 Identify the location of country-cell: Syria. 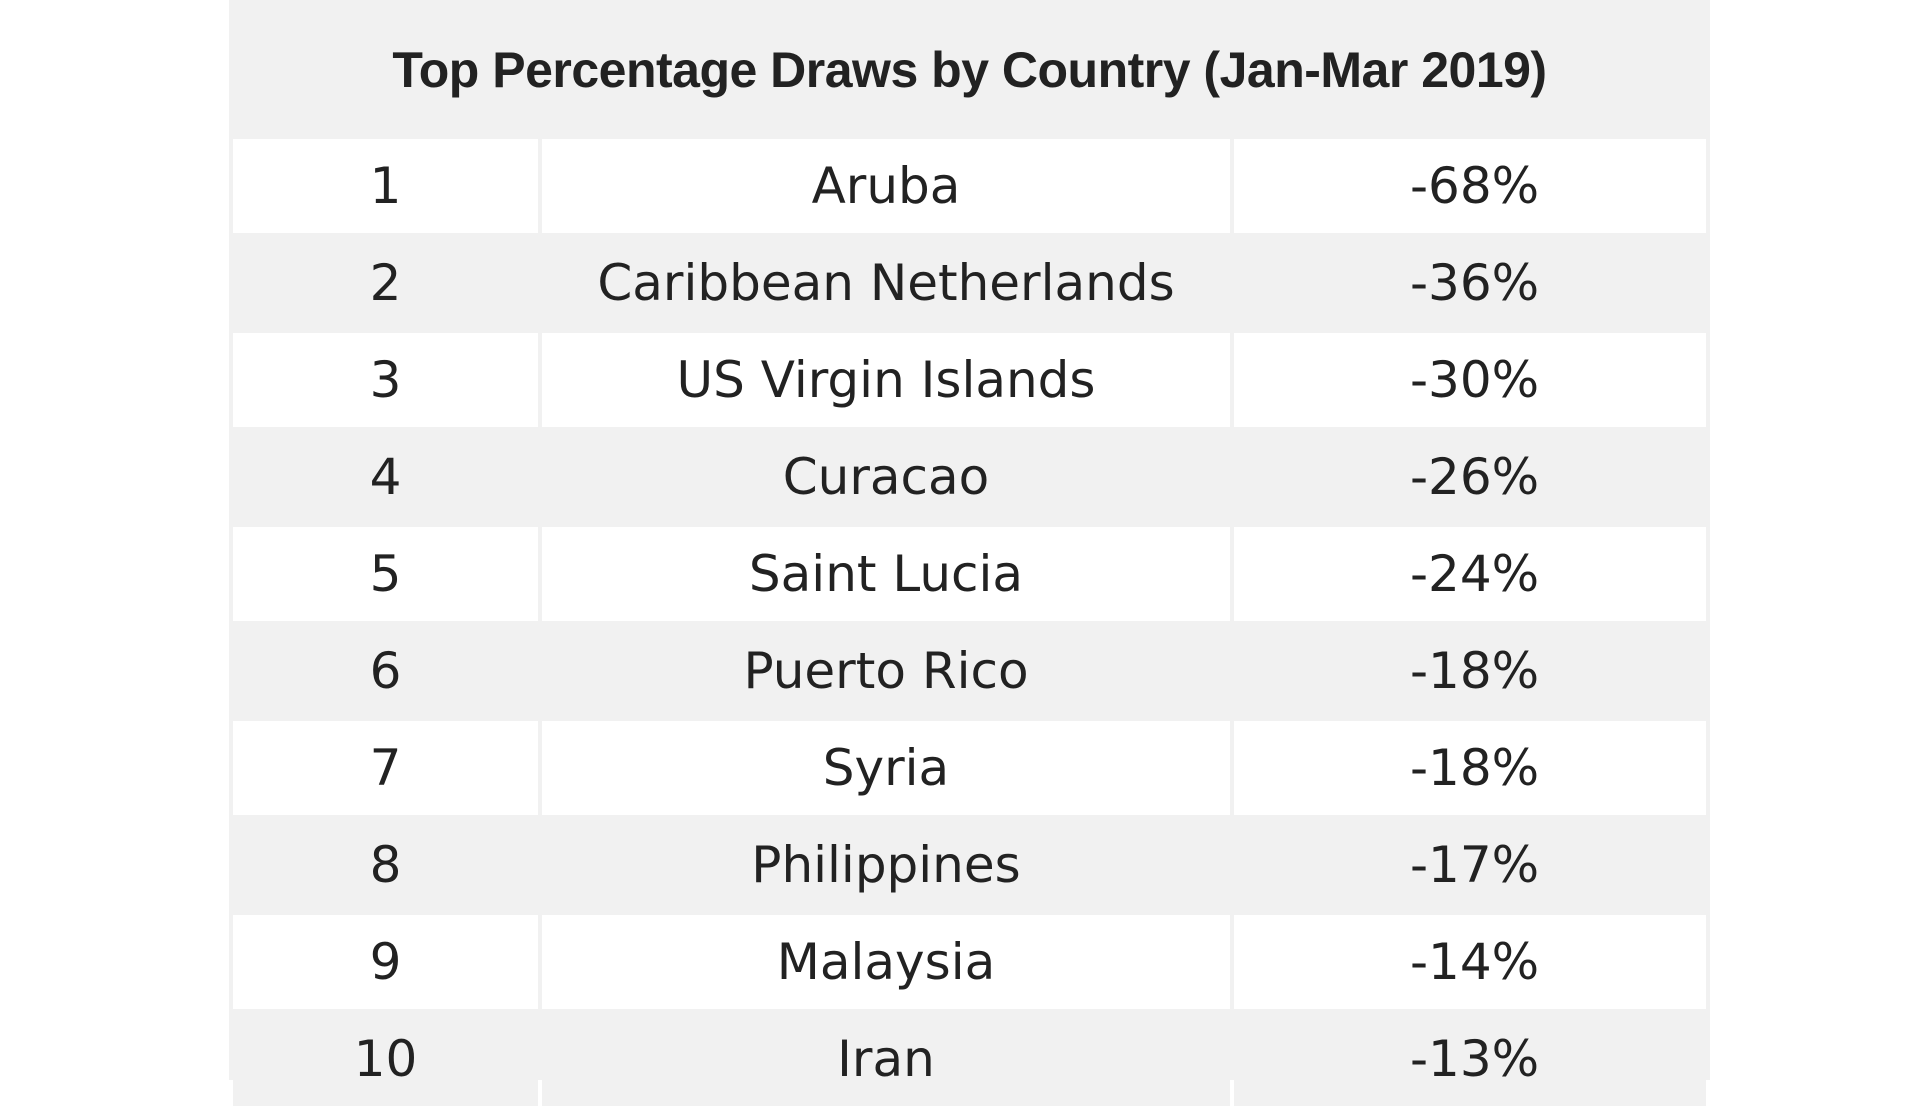
(886, 768).